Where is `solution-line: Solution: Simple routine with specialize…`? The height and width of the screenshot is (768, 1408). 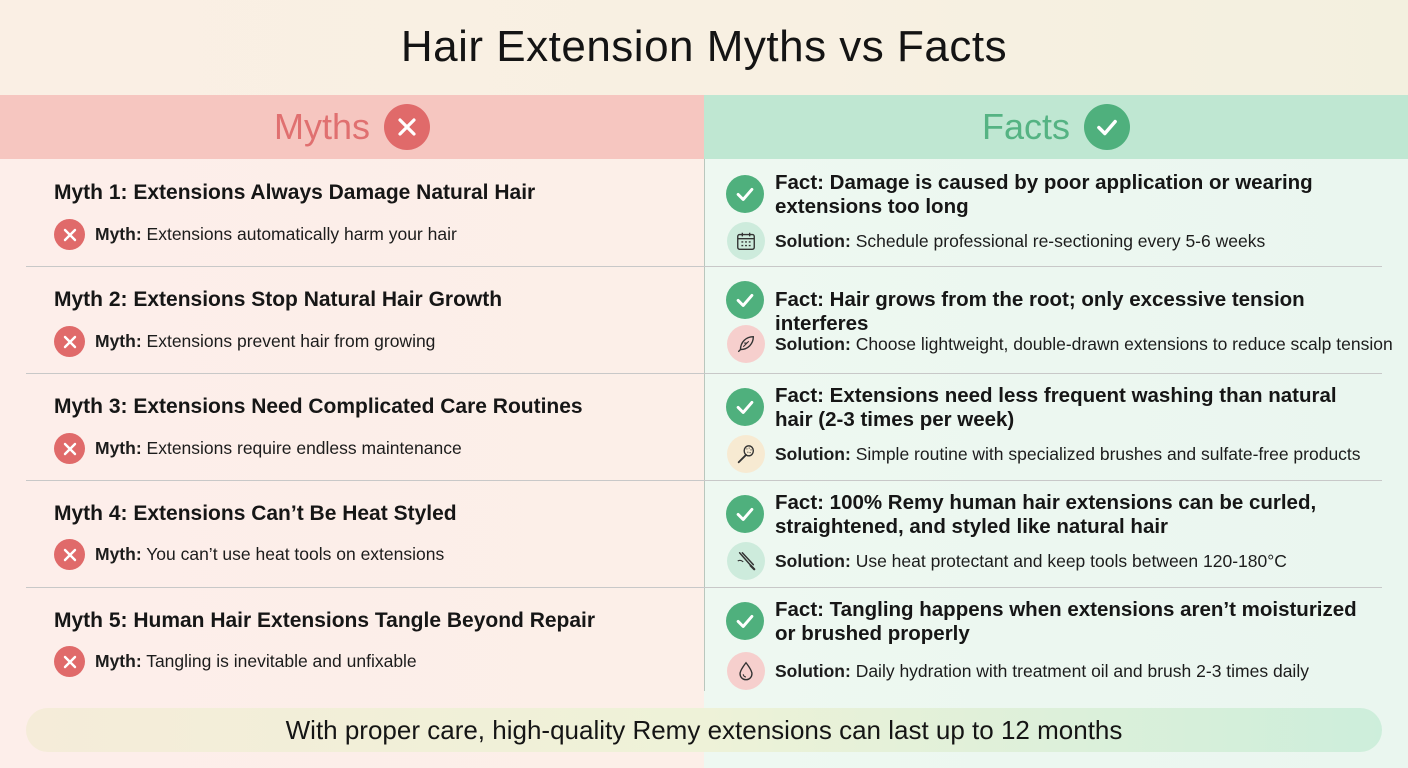
solution-line: Solution: Simple routine with specialize… is located at coordinates (1068, 454).